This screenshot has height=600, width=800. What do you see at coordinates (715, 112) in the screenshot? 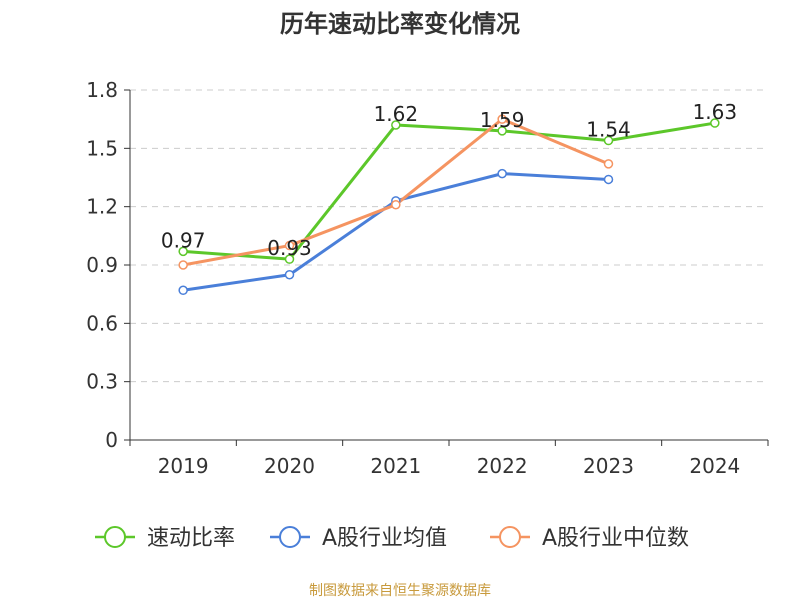
I see `data-label: 1.63` at bounding box center [715, 112].